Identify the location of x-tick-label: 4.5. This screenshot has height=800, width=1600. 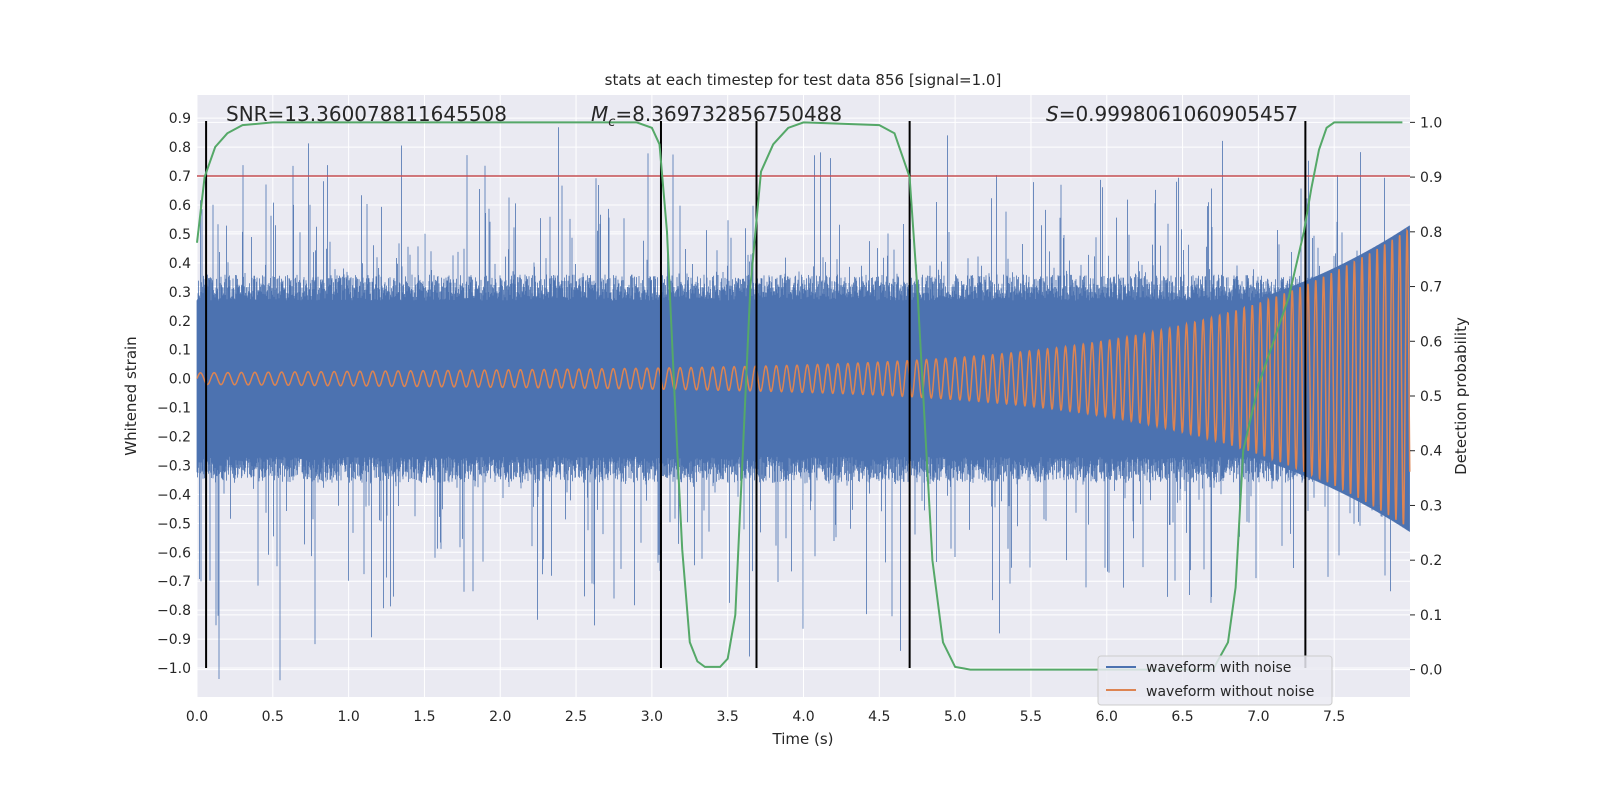
(879, 717).